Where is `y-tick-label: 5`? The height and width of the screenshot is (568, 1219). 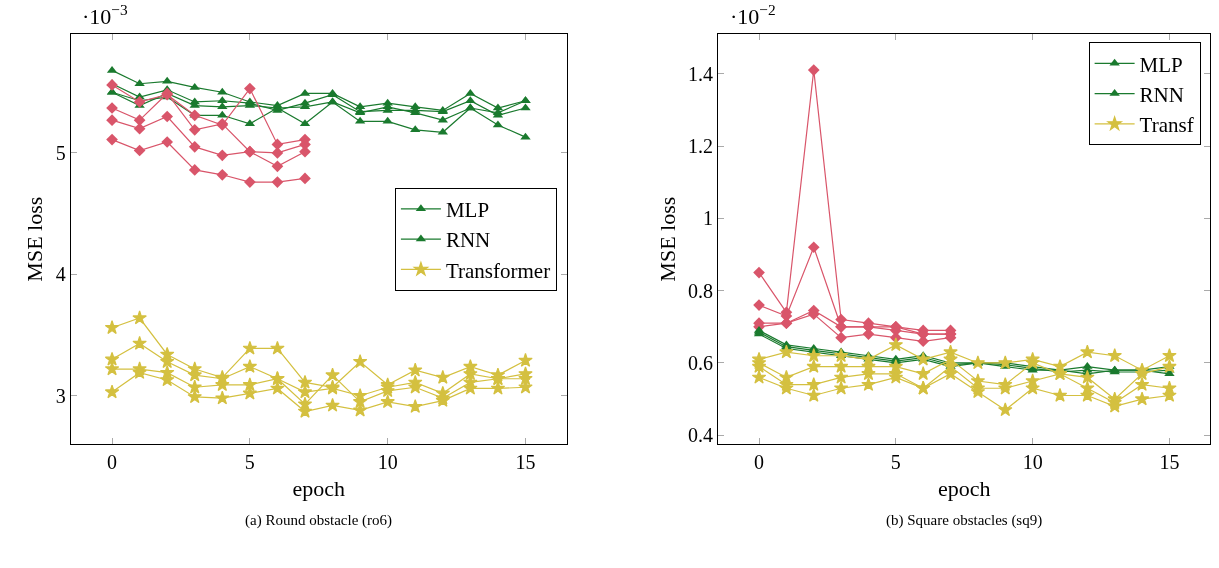
y-tick-label: 5 is located at coordinates (60, 152).